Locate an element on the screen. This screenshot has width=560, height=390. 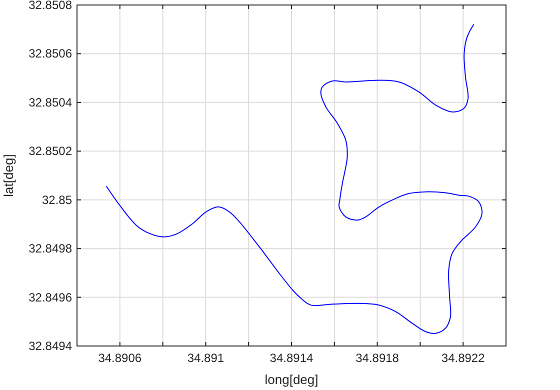
x-tick-label: 34.8914 is located at coordinates (292, 358).